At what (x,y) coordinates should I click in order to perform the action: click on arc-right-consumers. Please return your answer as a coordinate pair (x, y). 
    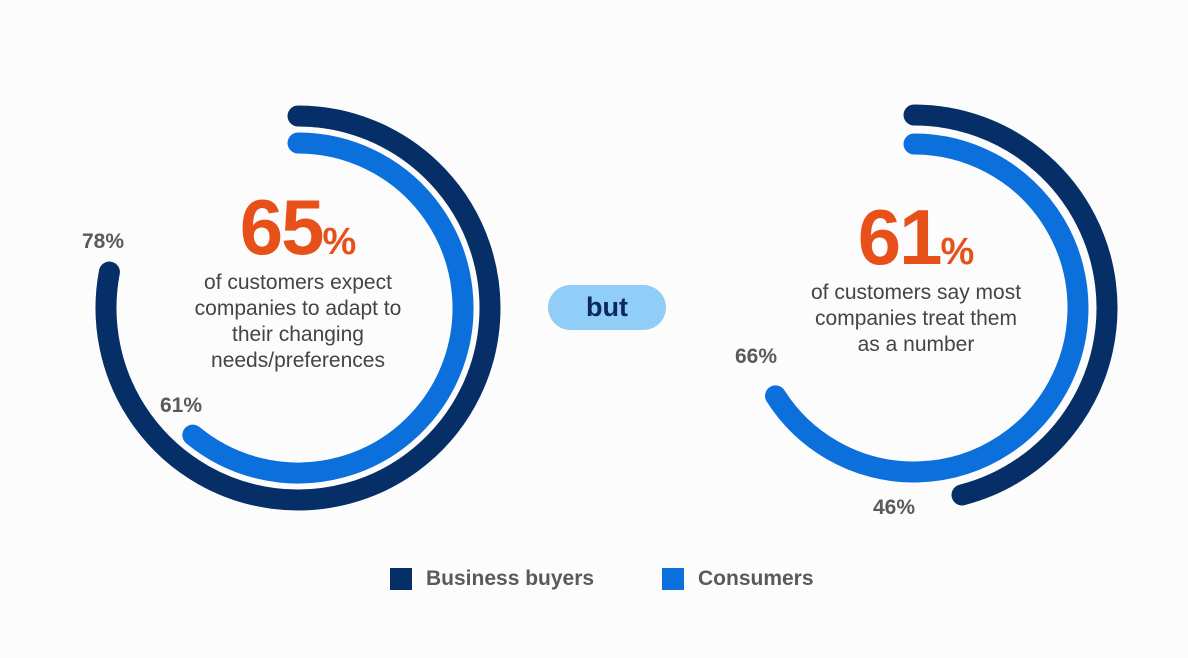
    Looking at the image, I should click on (927, 308).